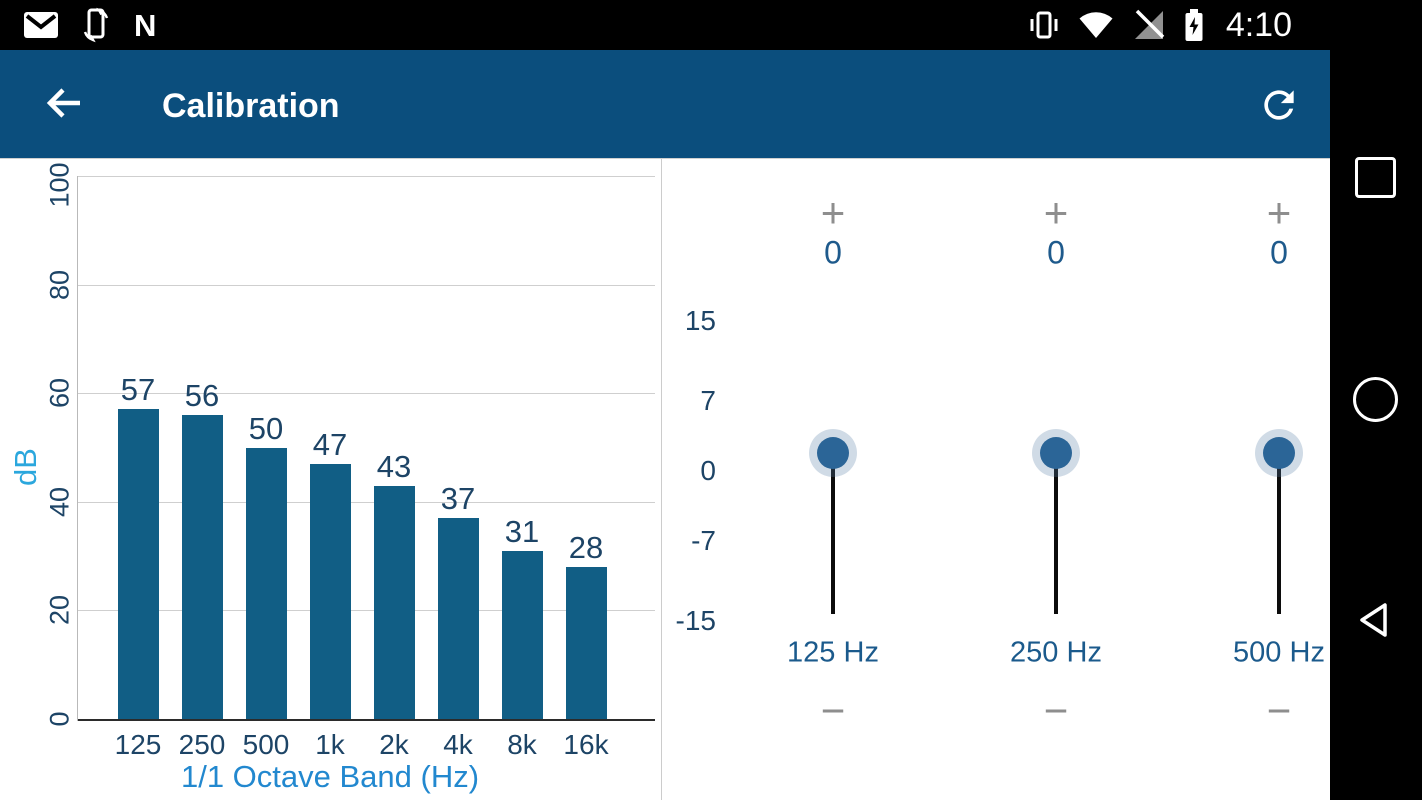 The width and height of the screenshot is (1422, 800). I want to click on y-axis-tick-label: 100, so click(59, 185).